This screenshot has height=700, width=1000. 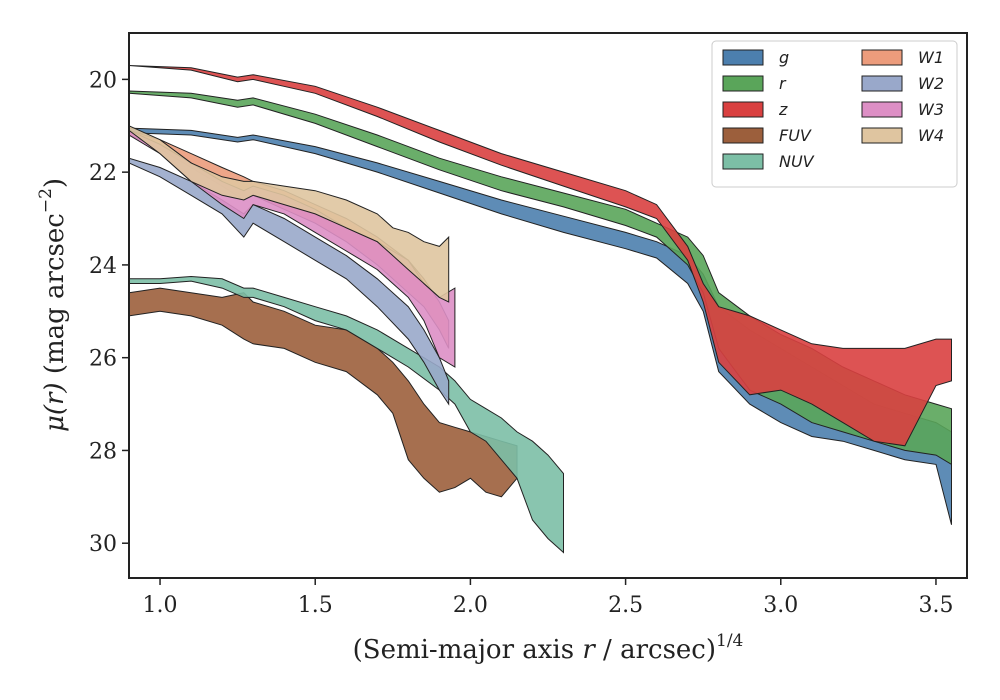 I want to click on x-axis-label-post: / arcsec), so click(x=655, y=650).